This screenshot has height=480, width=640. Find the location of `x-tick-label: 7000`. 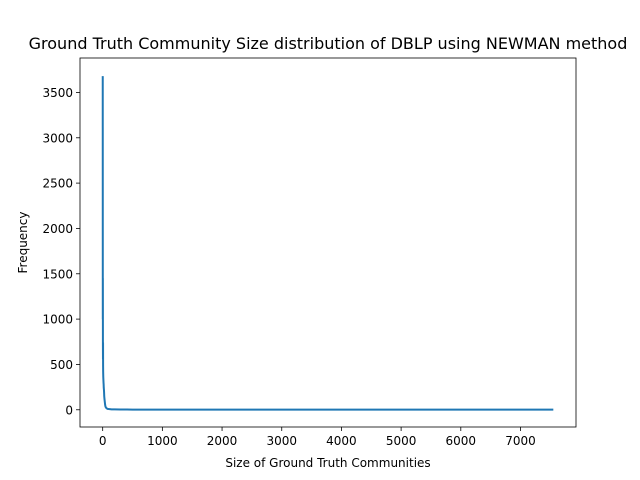

x-tick-label: 7000 is located at coordinates (520, 441).